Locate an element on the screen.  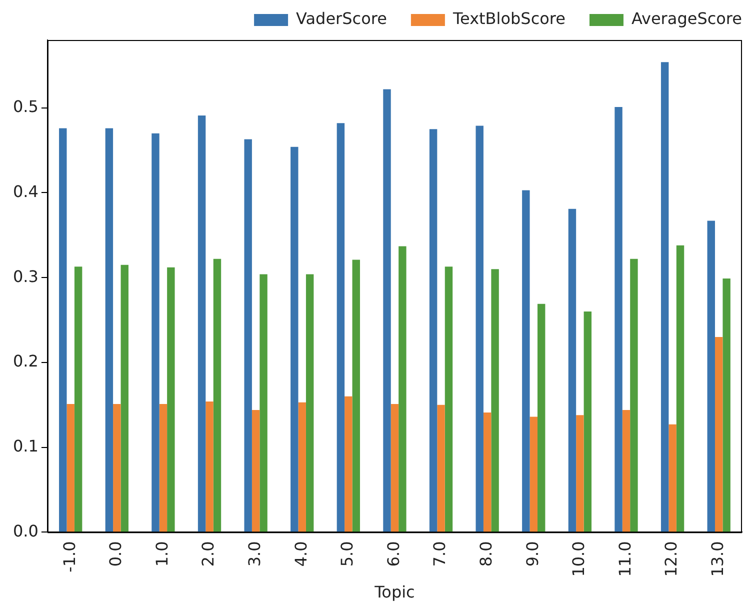
y-tick-label: 0.2 is located at coordinates (25, 361).